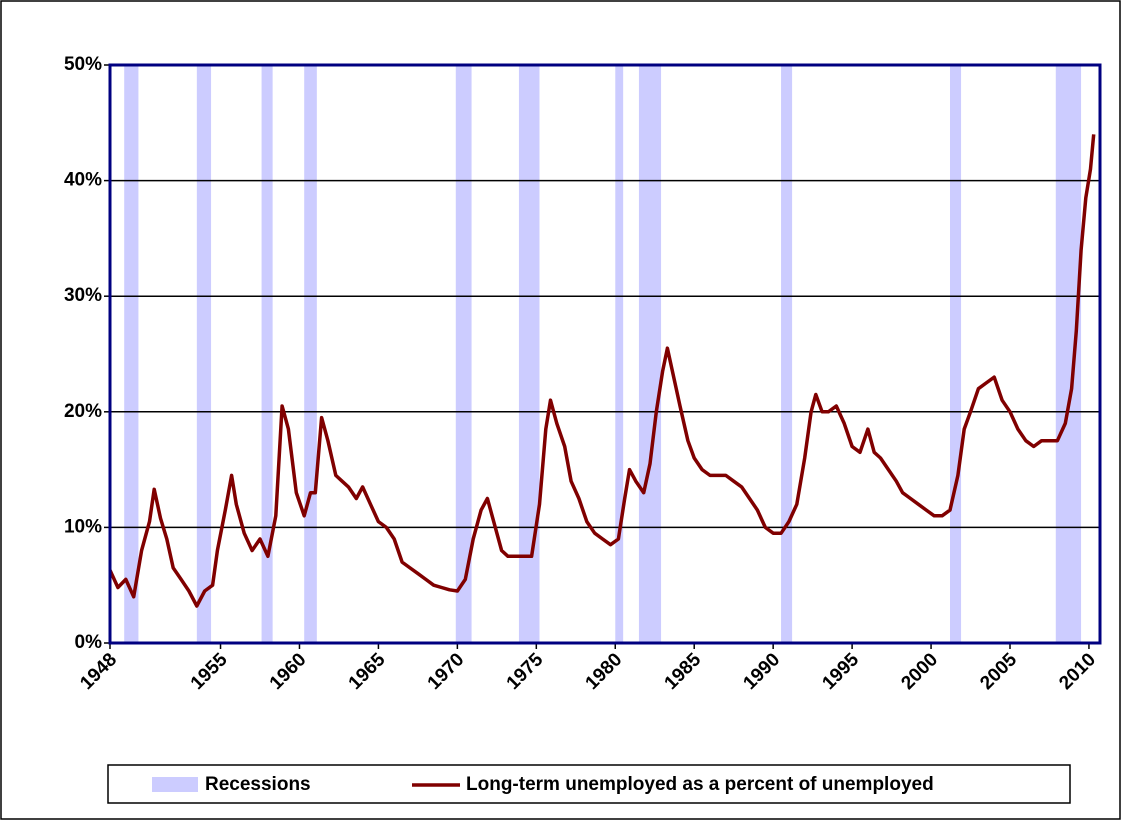  I want to click on y-tick-label: 20%, so click(83, 411).